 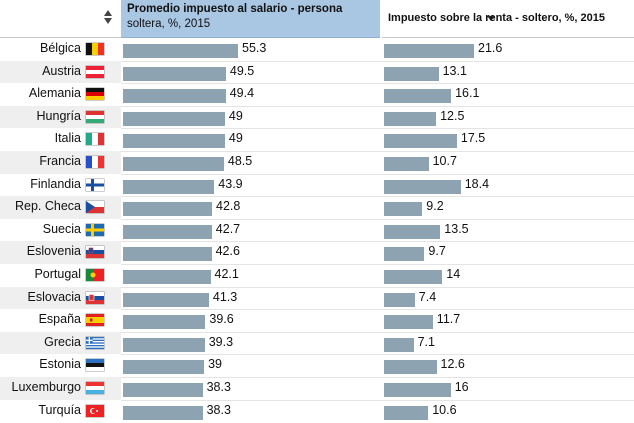 I want to click on table-row: Estonia 39 12.6, so click(x=317, y=365).